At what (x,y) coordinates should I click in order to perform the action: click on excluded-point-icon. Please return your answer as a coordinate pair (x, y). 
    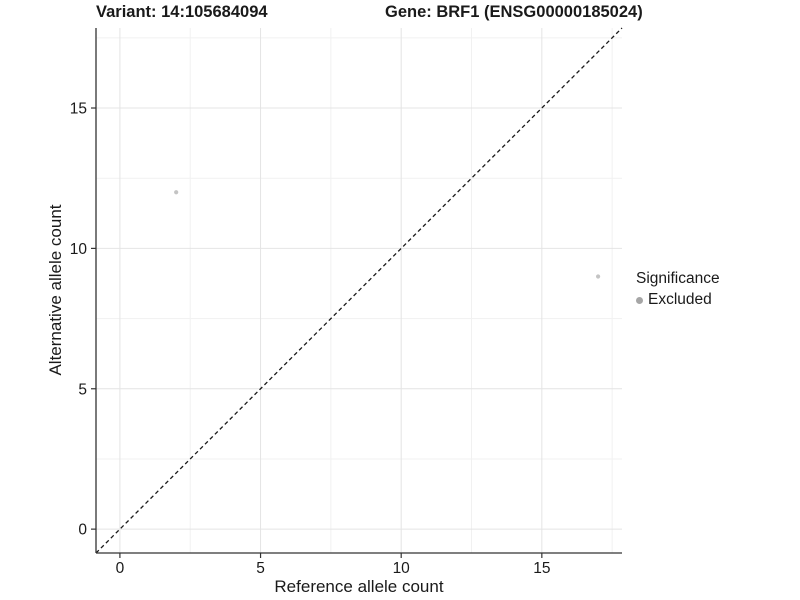
    Looking at the image, I should click on (639, 300).